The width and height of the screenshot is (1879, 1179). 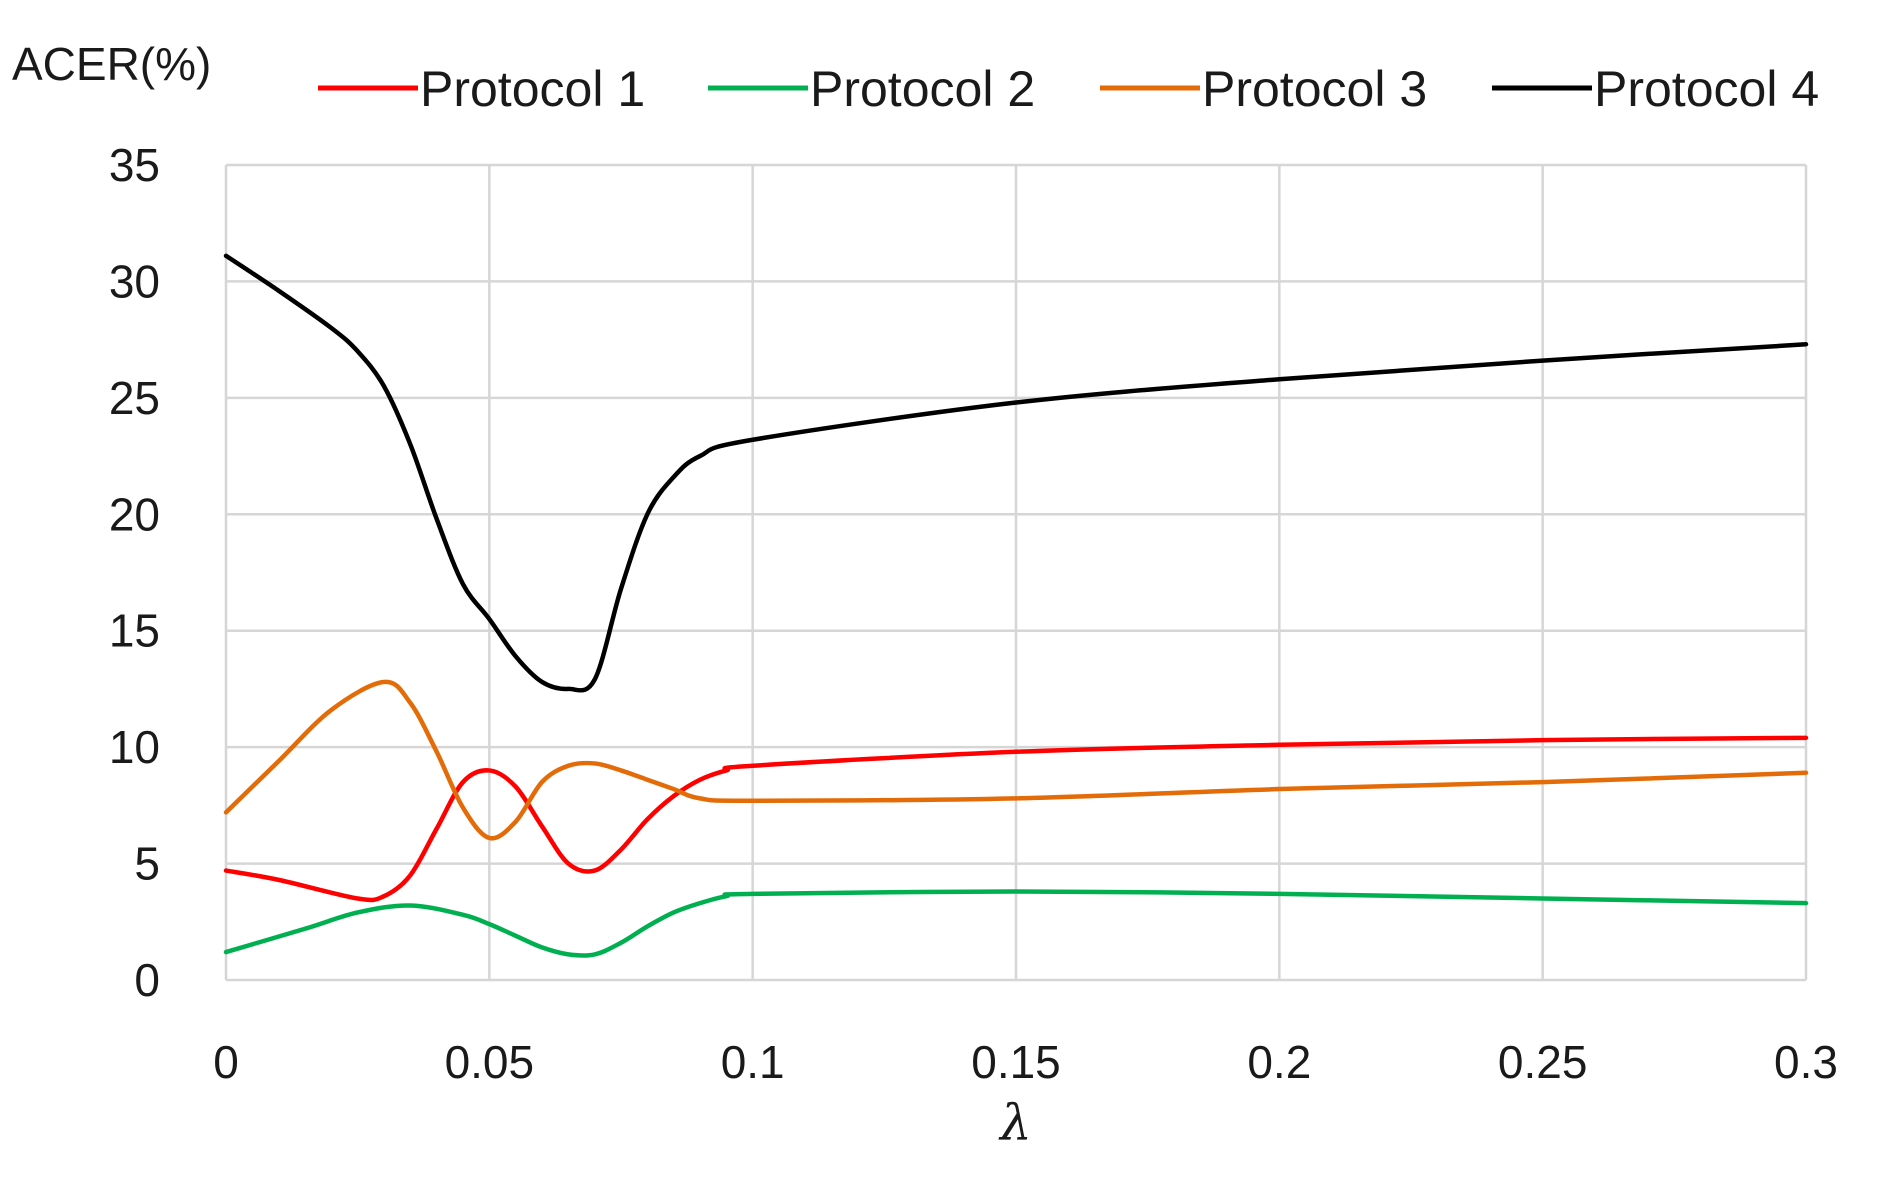 What do you see at coordinates (922, 89) in the screenshot?
I see `legend-label: Protocol 2` at bounding box center [922, 89].